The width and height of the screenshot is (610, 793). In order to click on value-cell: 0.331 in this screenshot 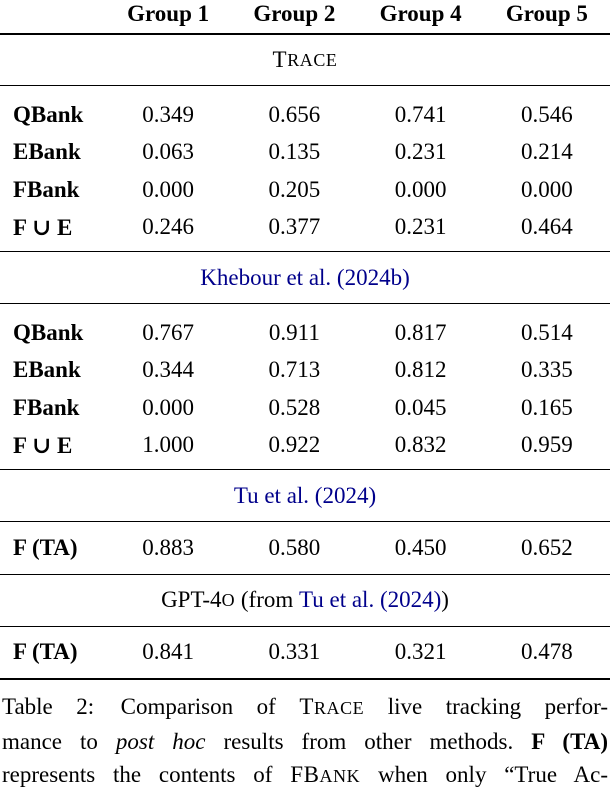, I will do `click(294, 652)`.